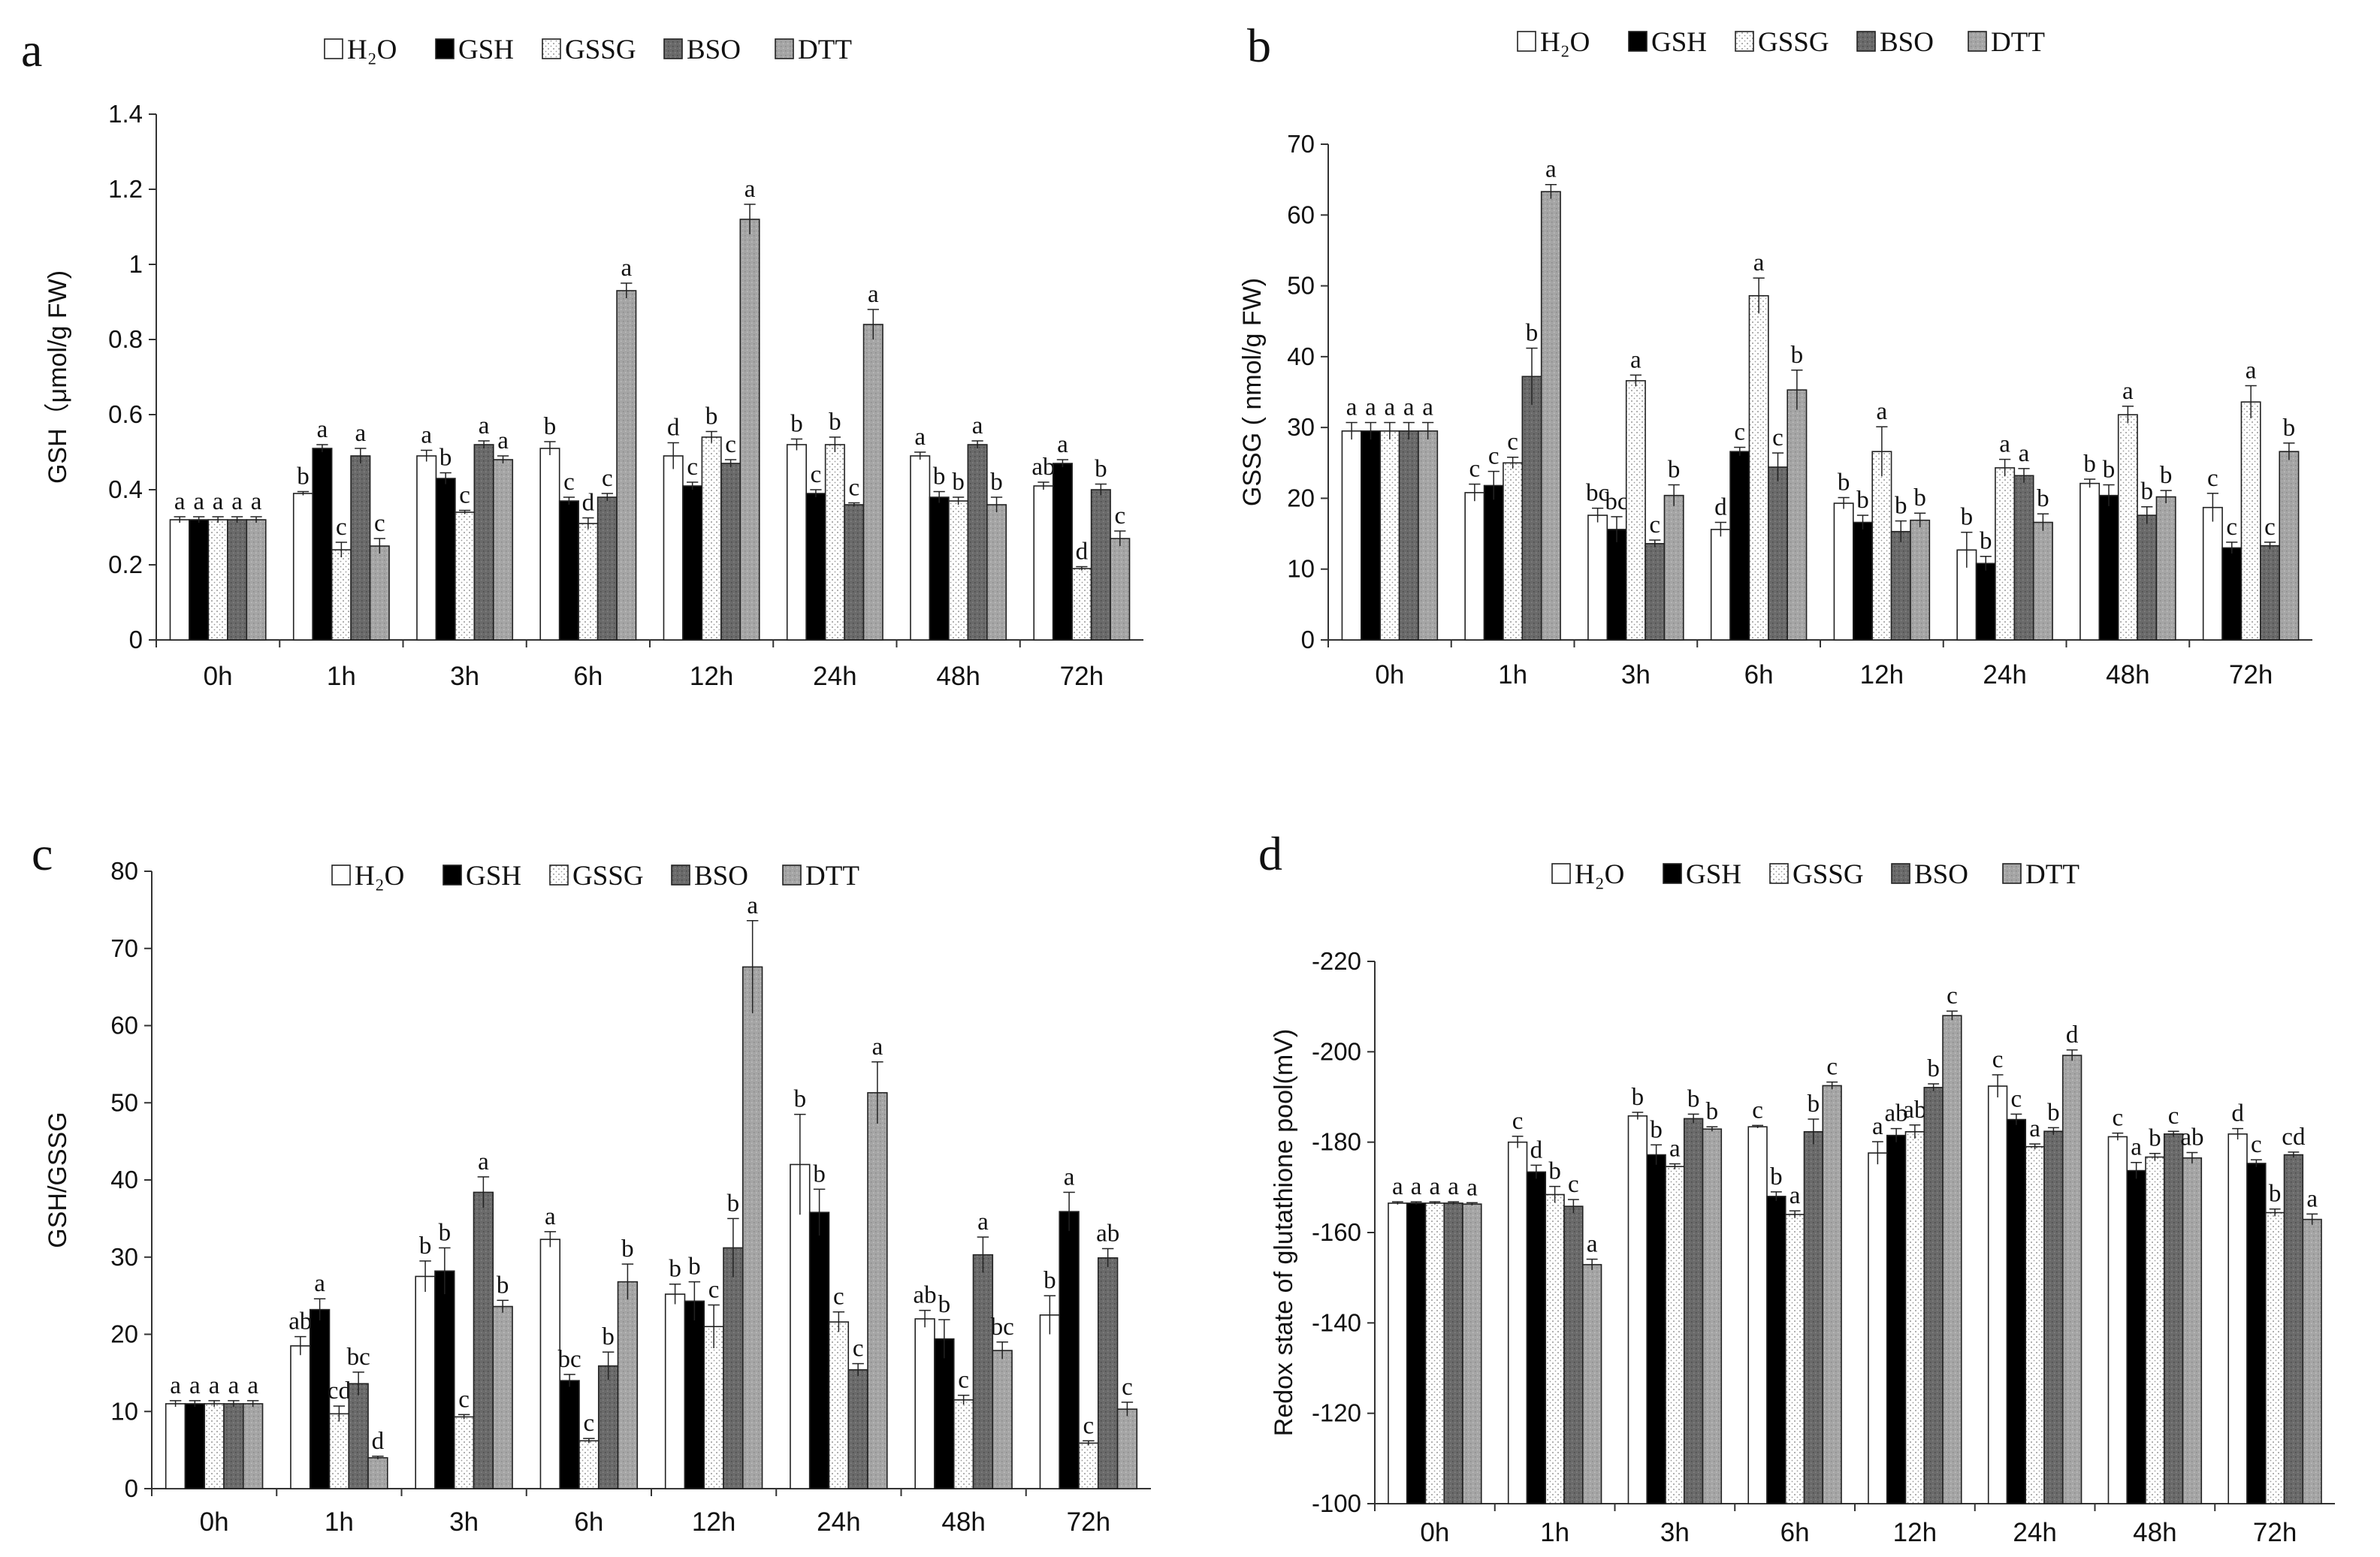 The height and width of the screenshot is (1557, 2380). I want to click on y-tick-label: 30, so click(124, 1257).